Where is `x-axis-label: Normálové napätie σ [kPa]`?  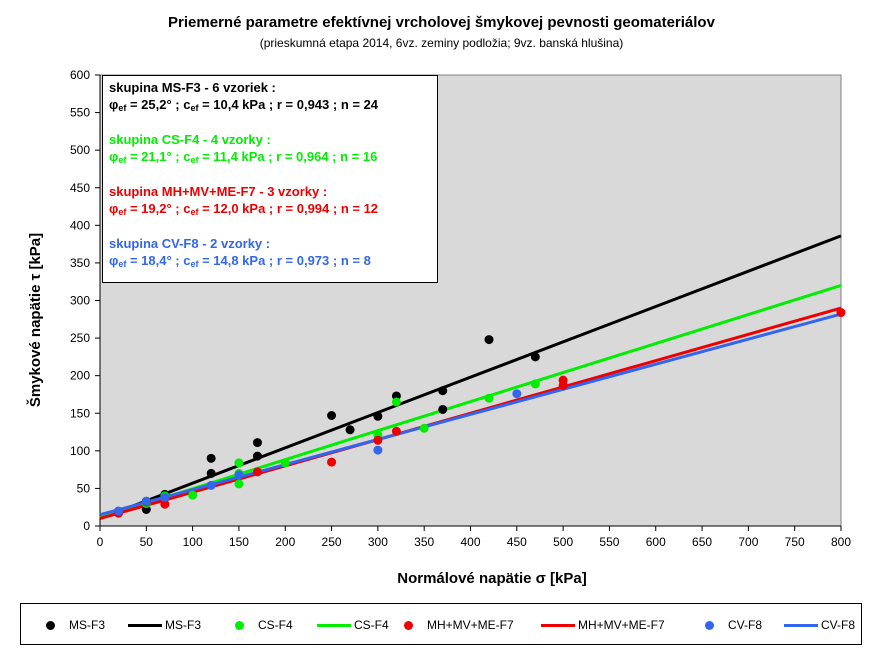
x-axis-label: Normálové napätie σ [kPa] is located at coordinates (492, 578).